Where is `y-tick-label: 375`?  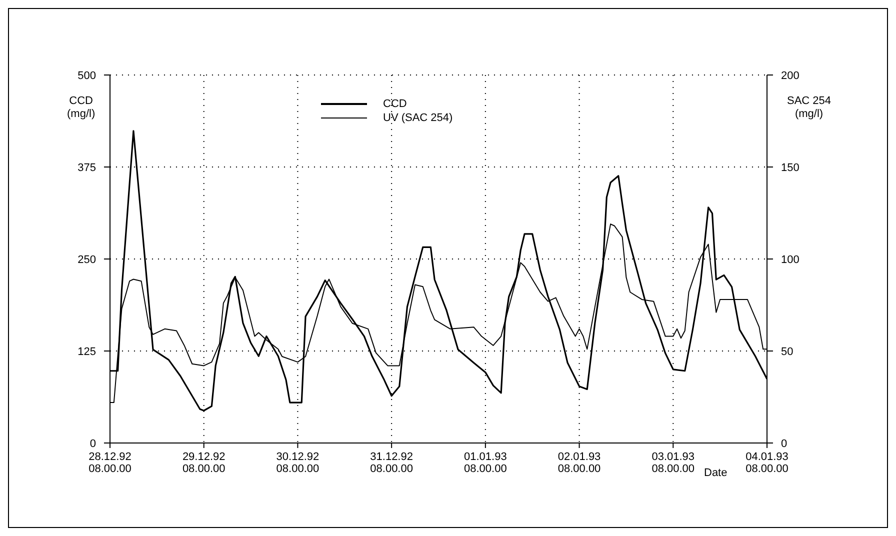
y-tick-label: 375 is located at coordinates (87, 168).